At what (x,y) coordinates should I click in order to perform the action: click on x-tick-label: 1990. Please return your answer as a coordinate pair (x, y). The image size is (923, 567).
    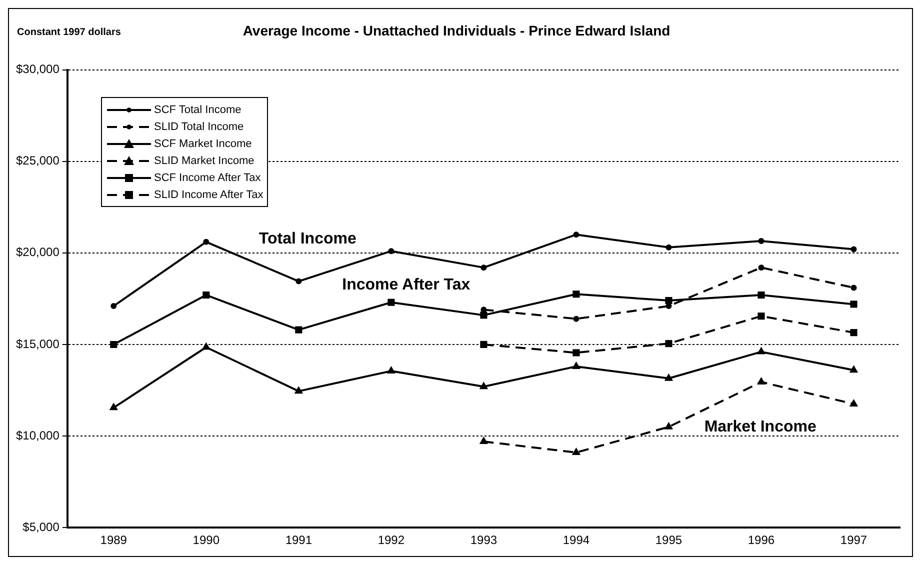
    Looking at the image, I should click on (206, 540).